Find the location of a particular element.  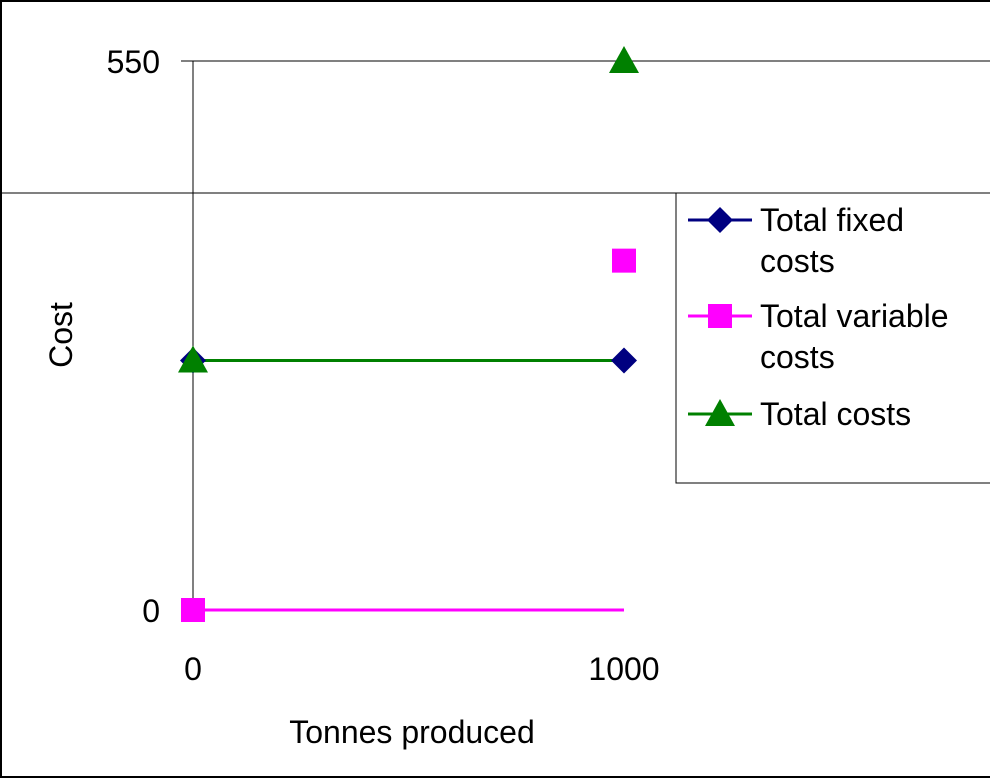

x-axis-title: Tonnes produced is located at coordinates (412, 732).